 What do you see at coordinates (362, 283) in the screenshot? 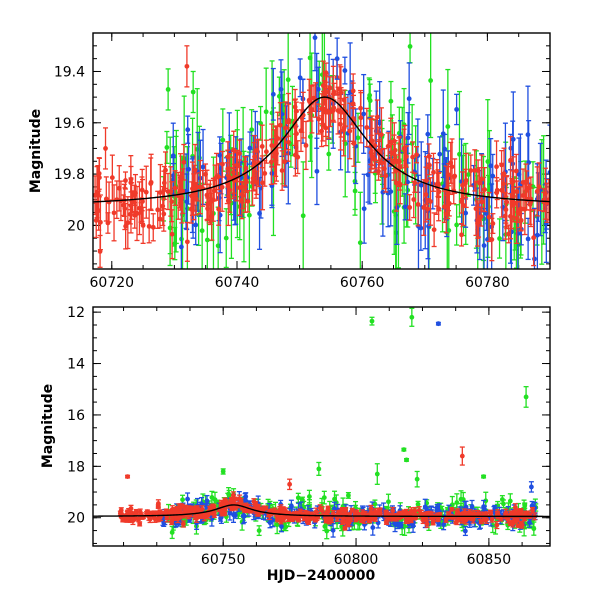
I see `x-tick-label: 60760` at bounding box center [362, 283].